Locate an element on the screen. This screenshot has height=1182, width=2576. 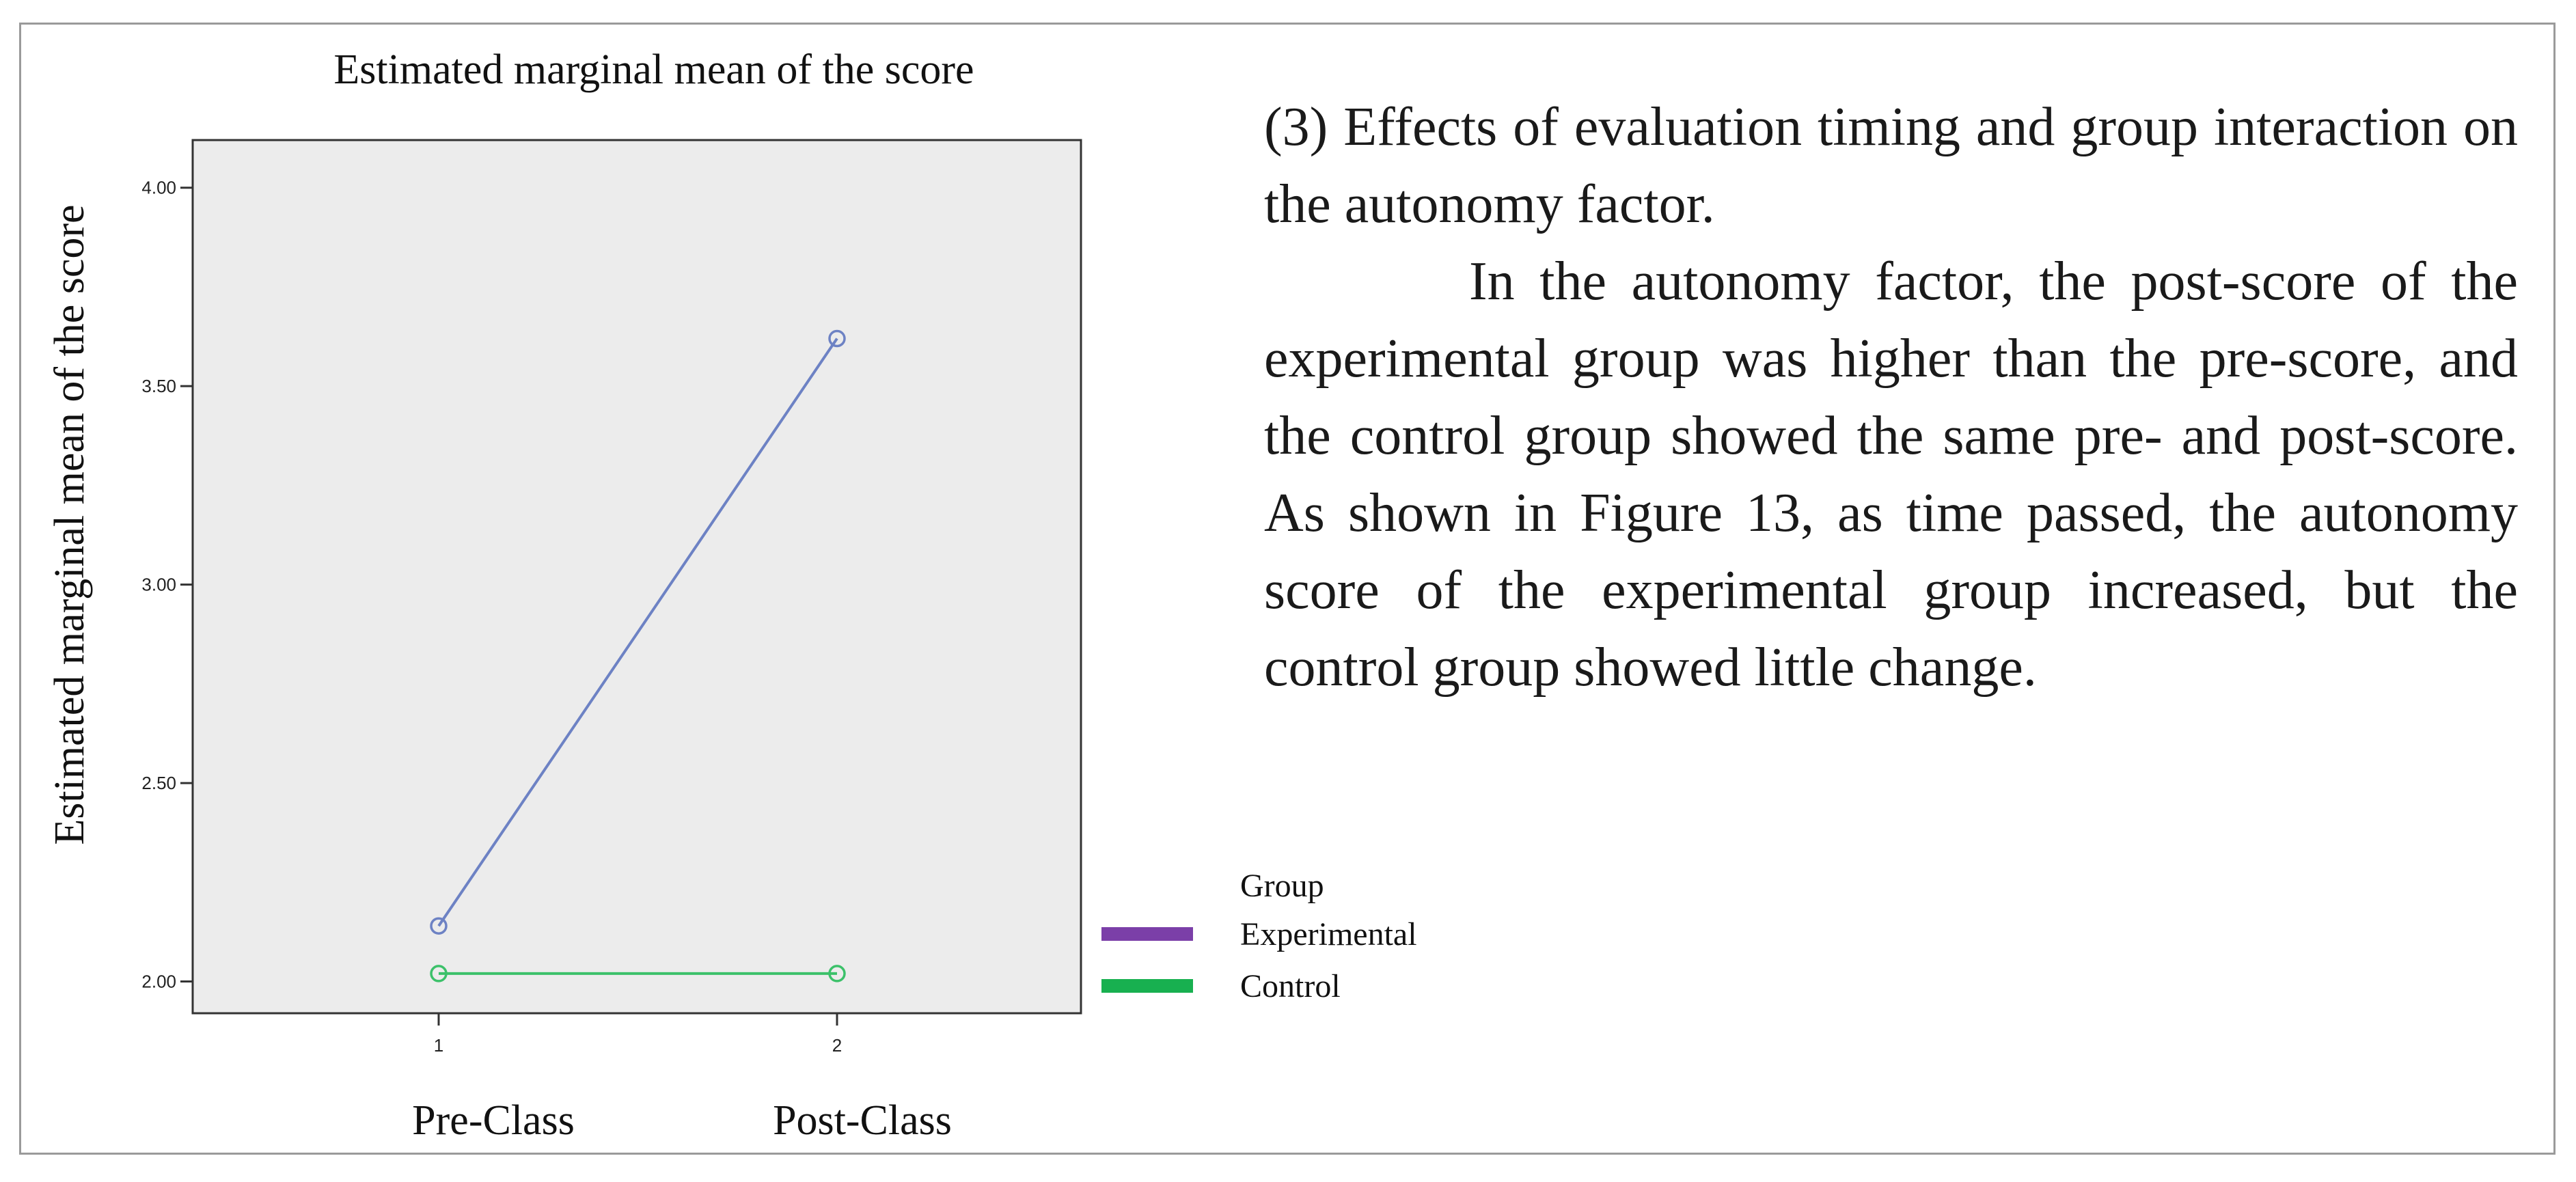
y-axis-label: Estimated marginal mean of the score is located at coordinates (69, 524).